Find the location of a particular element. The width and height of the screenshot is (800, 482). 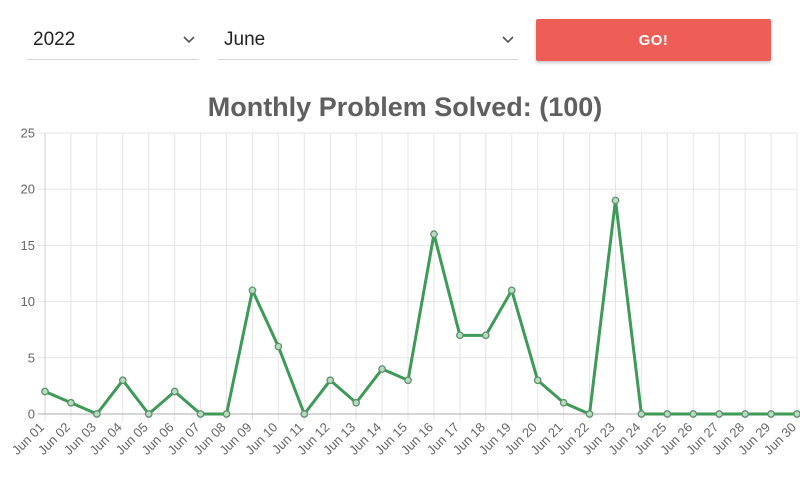

y-tick-label: 25 is located at coordinates (28, 133).